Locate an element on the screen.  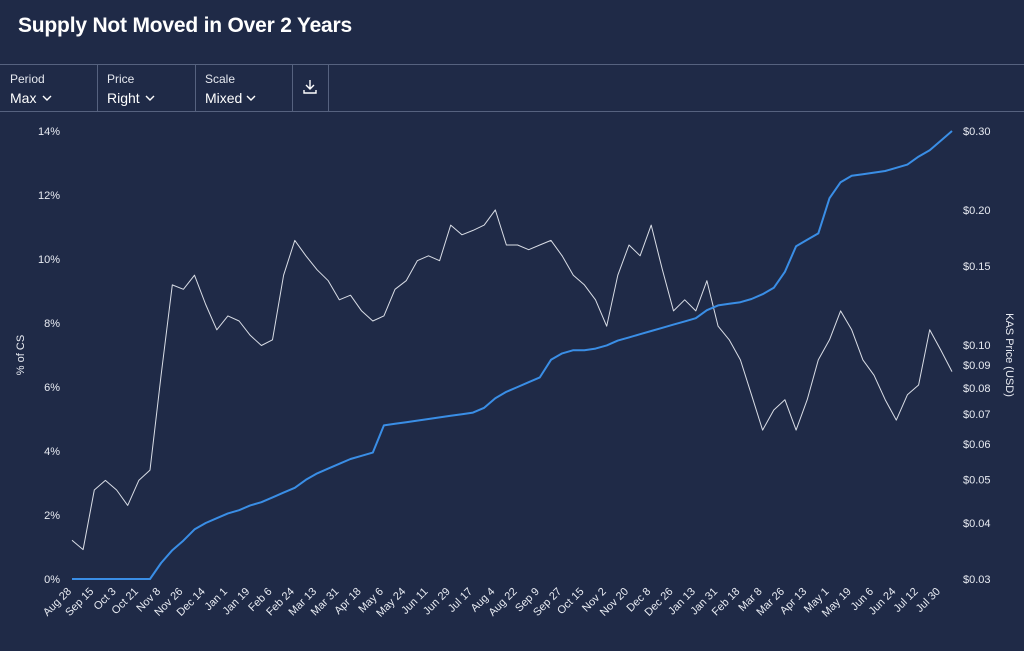
y-tick-label: 12% is located at coordinates (49, 196).